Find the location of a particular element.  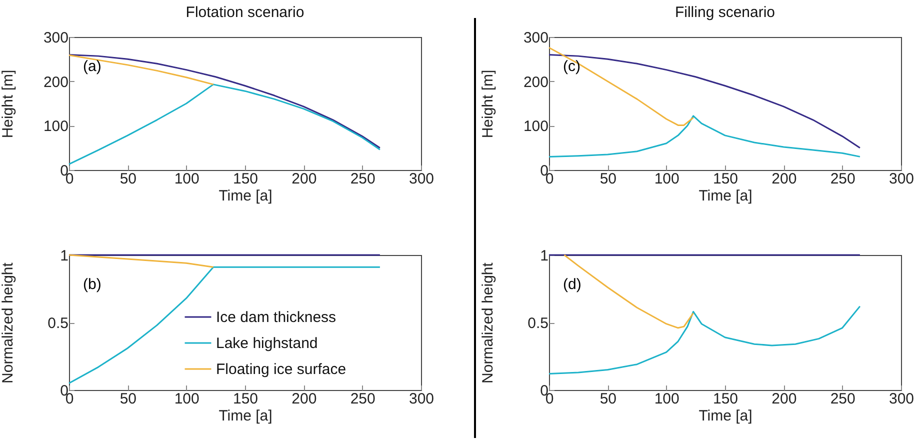

annotation: (a) is located at coordinates (92, 66).